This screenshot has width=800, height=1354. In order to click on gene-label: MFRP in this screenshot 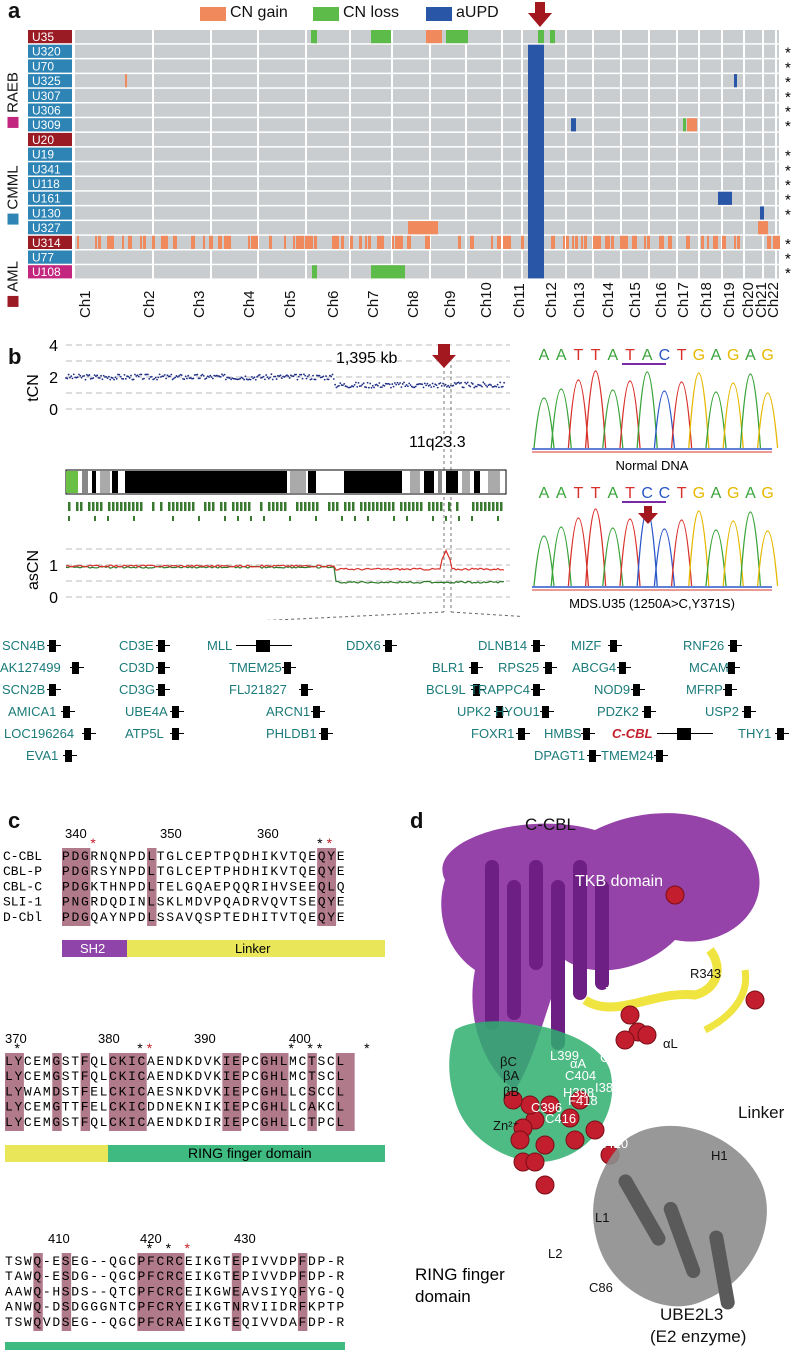, I will do `click(704, 689)`.